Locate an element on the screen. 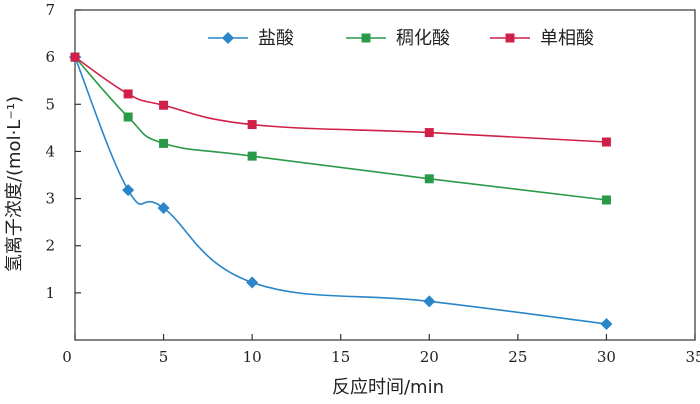 The image size is (700, 404). y-tick-label: 7 is located at coordinates (50, 10).